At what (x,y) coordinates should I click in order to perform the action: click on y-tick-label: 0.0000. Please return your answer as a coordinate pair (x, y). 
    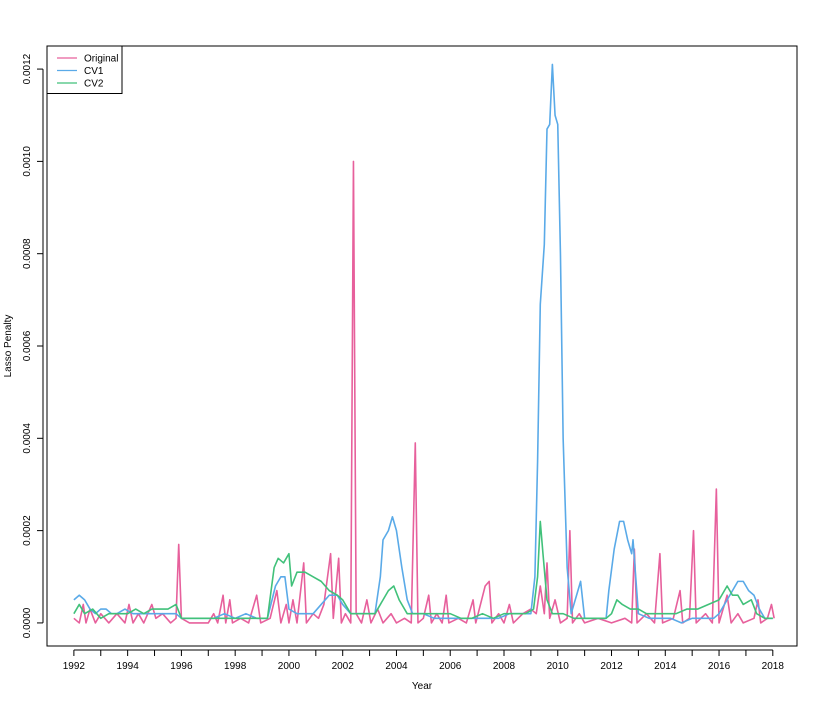
    Looking at the image, I should click on (27, 622).